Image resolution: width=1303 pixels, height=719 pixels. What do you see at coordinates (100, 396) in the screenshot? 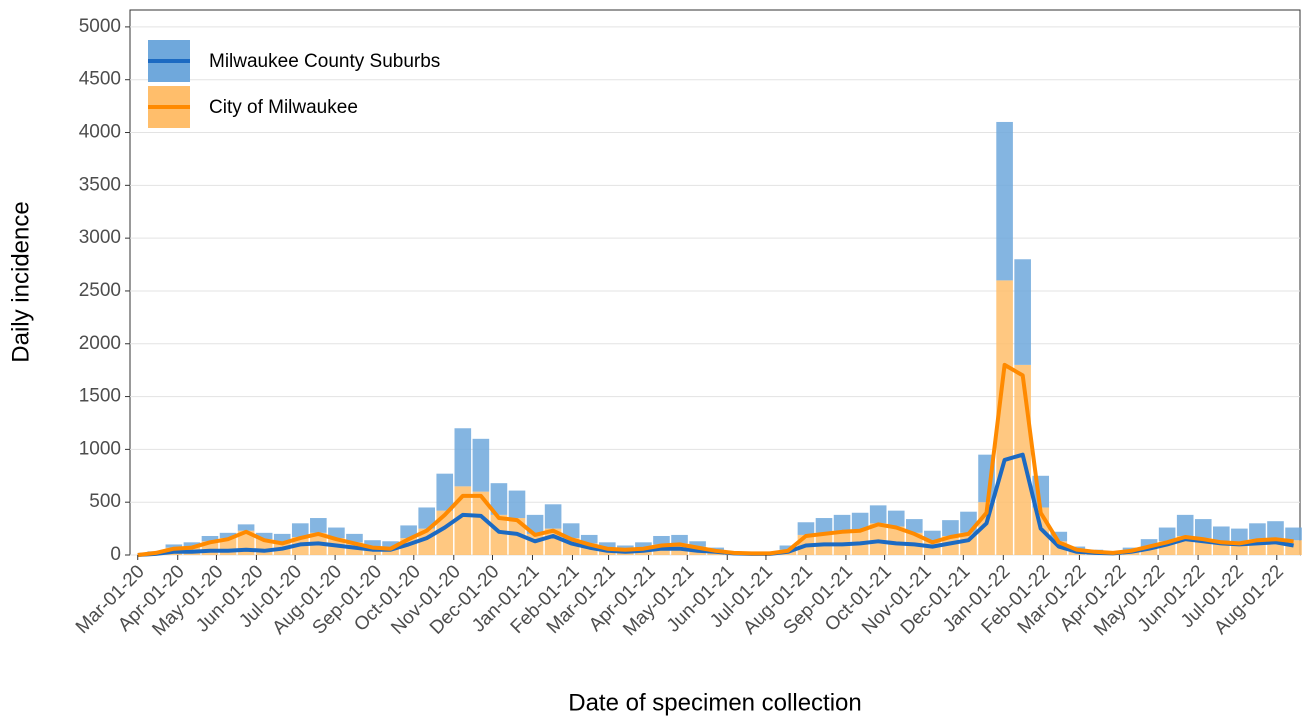
I see `y-tick-label: 1500` at bounding box center [100, 396].